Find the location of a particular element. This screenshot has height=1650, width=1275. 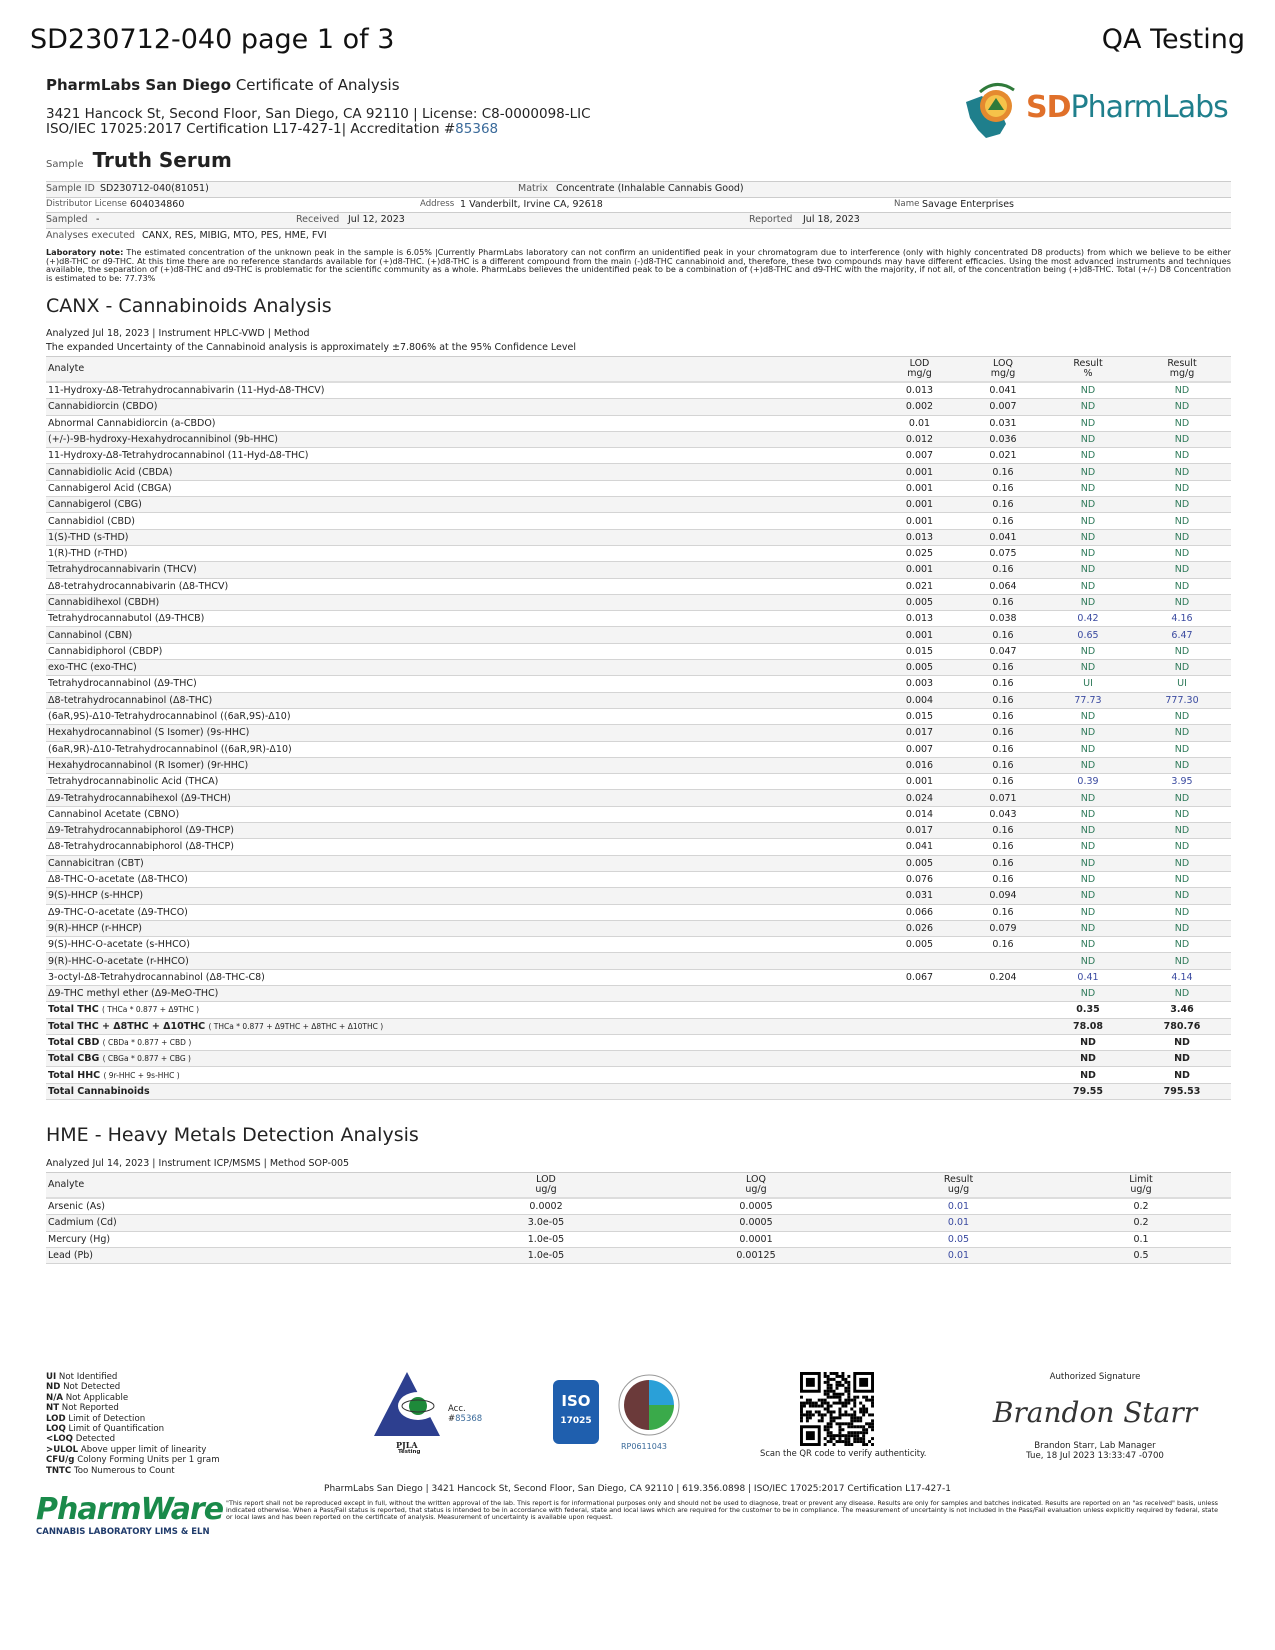

pjla-acc-link: 85368 is located at coordinates (469, 1419).